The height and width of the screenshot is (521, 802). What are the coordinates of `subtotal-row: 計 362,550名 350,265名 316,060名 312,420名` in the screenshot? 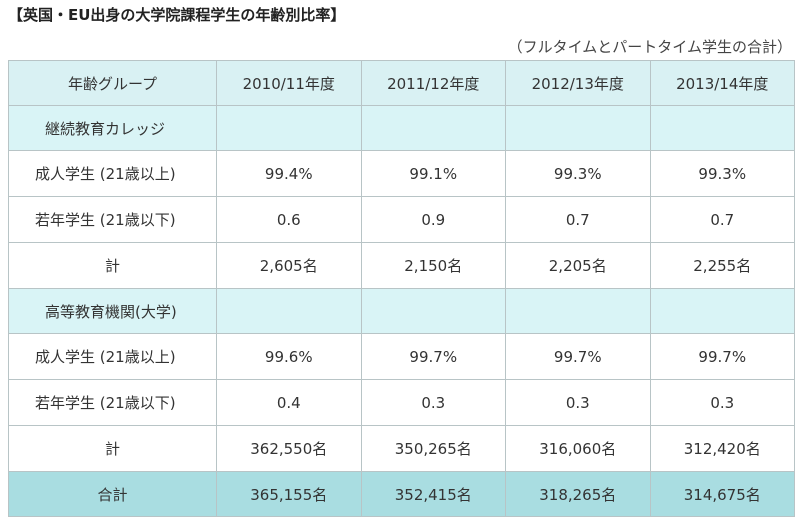 It's located at (401, 448).